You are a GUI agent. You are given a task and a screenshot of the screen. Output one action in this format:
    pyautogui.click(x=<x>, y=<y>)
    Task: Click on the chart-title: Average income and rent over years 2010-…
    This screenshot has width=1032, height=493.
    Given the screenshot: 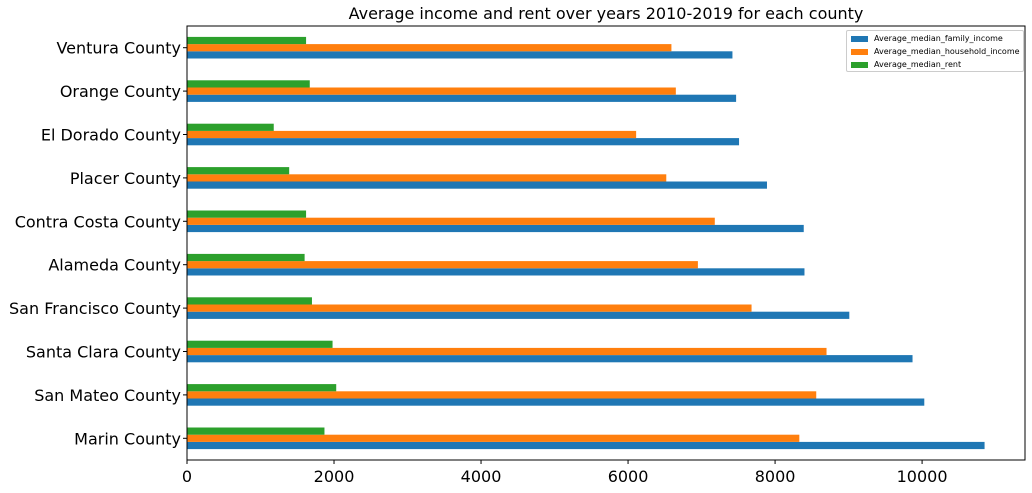 What is the action you would take?
    pyautogui.click(x=606, y=13)
    